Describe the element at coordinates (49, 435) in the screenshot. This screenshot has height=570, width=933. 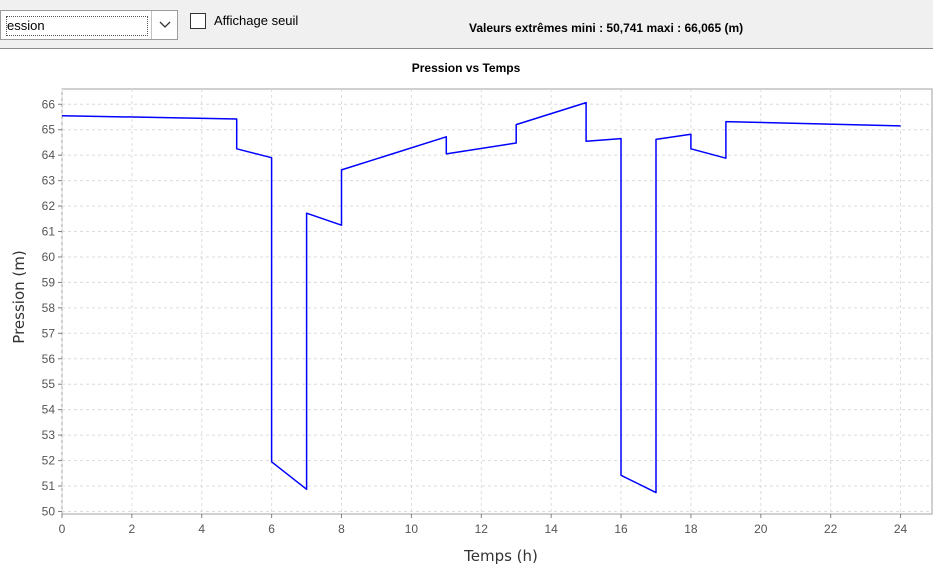
I see `y-tick-label: 53` at that location.